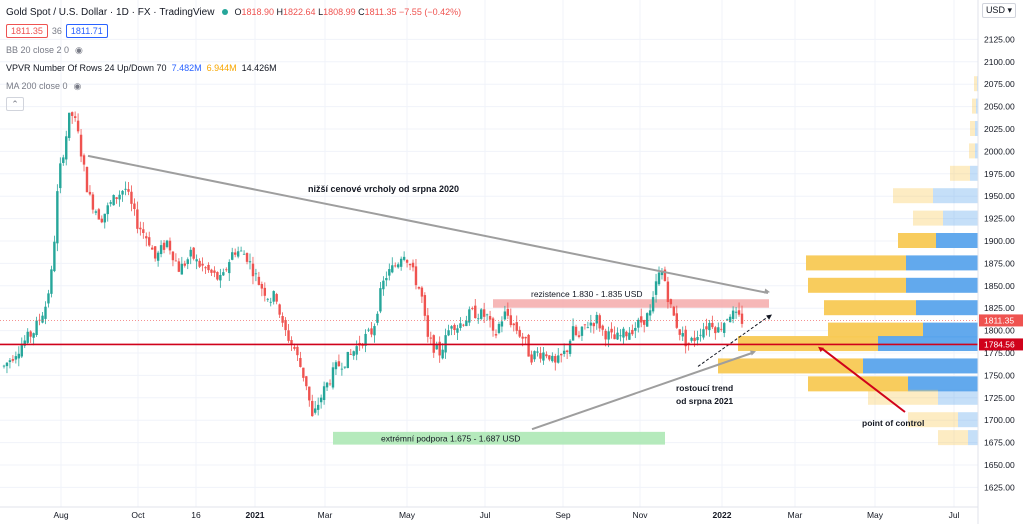  I want to click on resistance-zone, so click(631, 303).